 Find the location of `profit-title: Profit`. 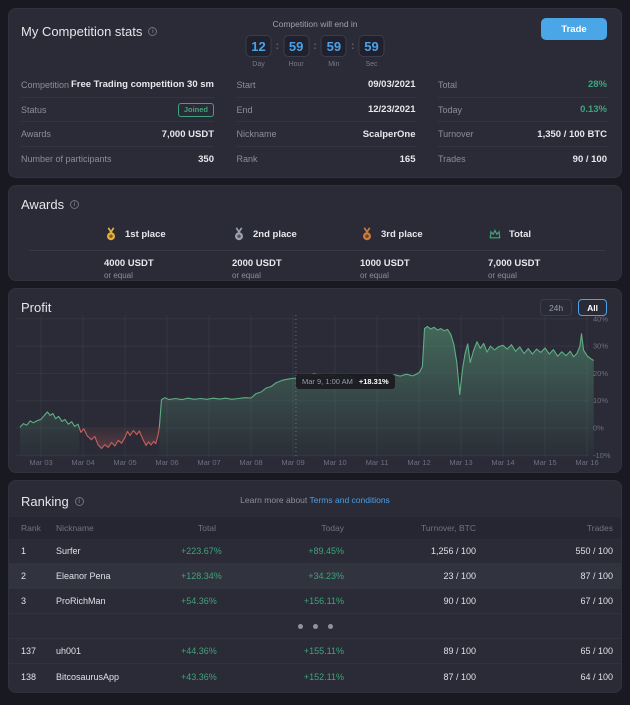

profit-title: Profit is located at coordinates (36, 307).